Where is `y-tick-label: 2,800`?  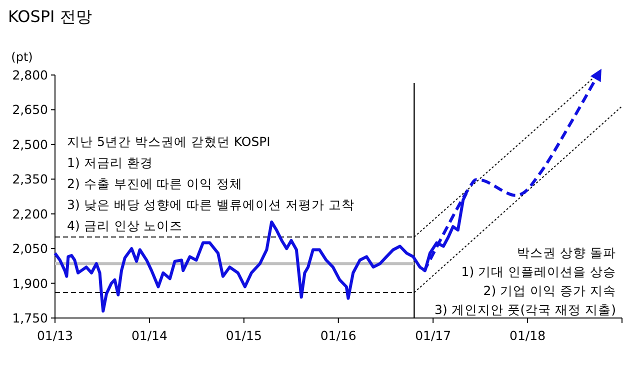
y-tick-label: 2,800 is located at coordinates (30, 75).